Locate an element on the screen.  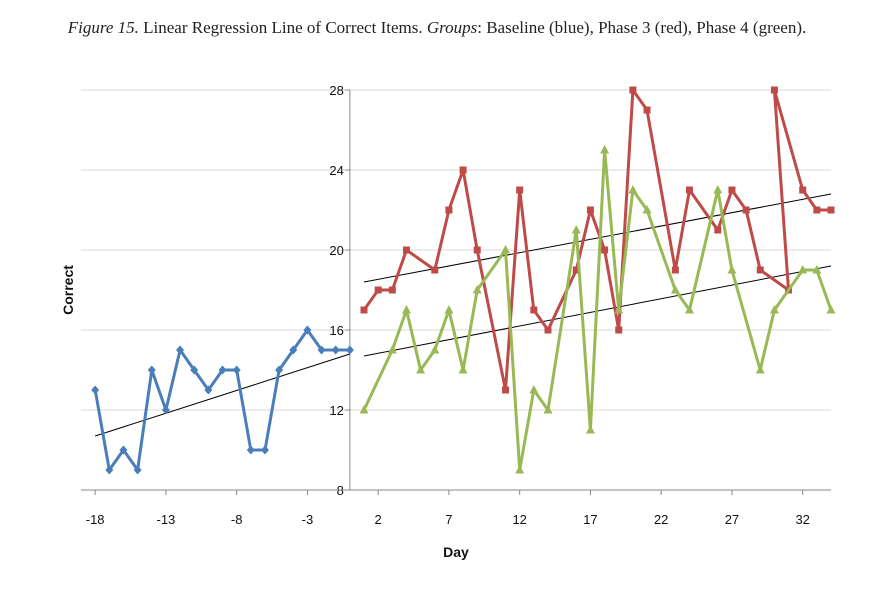
x-tick-label: -18 is located at coordinates (95, 519).